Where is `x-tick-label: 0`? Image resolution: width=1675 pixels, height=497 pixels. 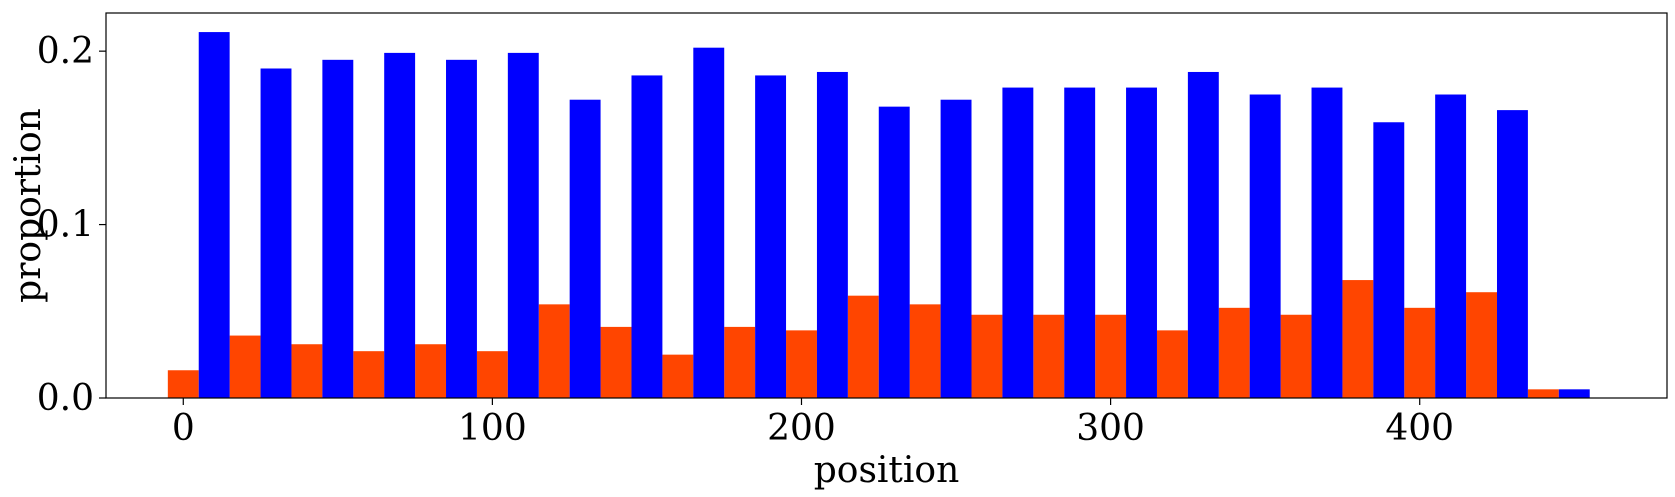 x-tick-label: 0 is located at coordinates (183, 428).